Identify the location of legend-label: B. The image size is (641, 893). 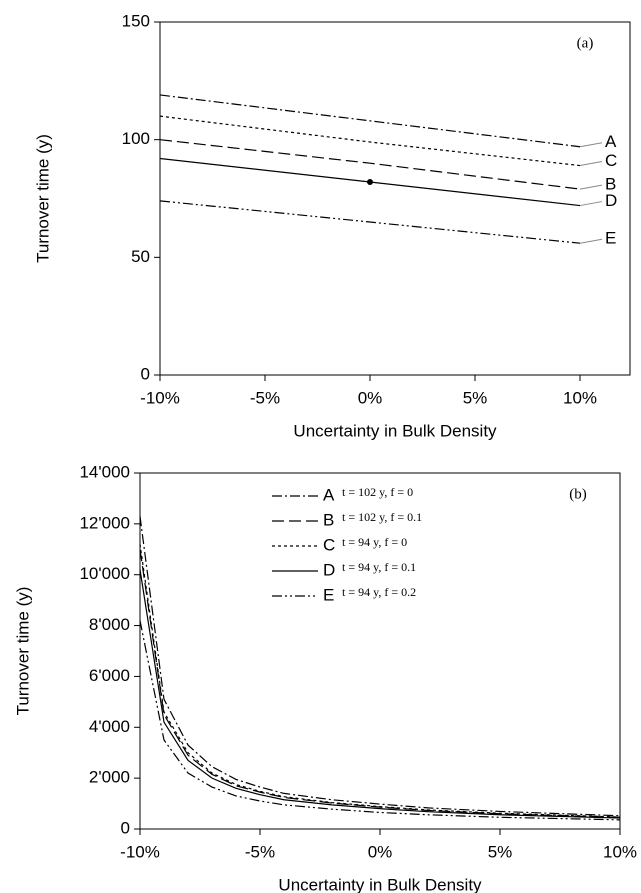
(328, 519).